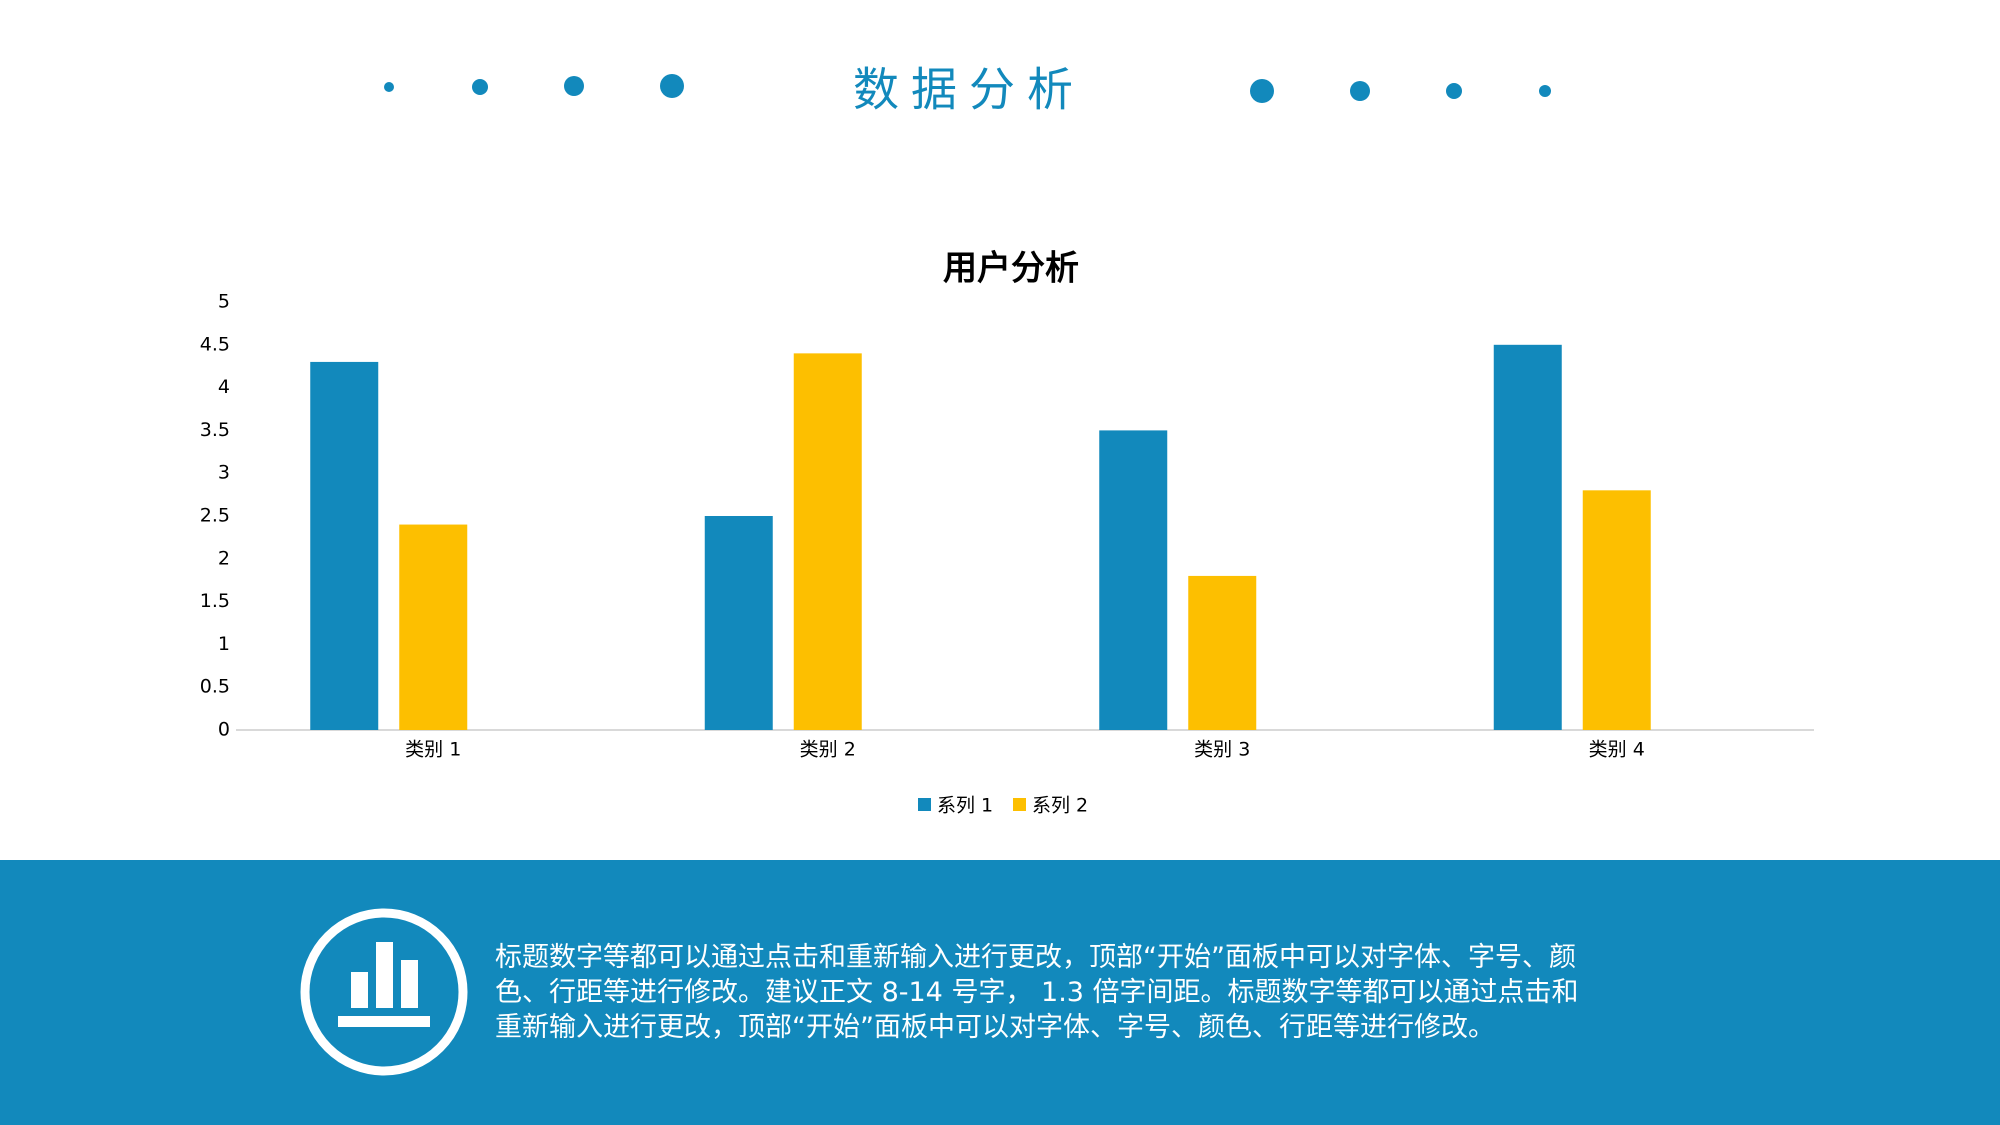  I want to click on description-line: 重新输入进行更改，顶部“开始”面板中可以对字体、字号、颜色、行距等进行修改。, so click(995, 1027).